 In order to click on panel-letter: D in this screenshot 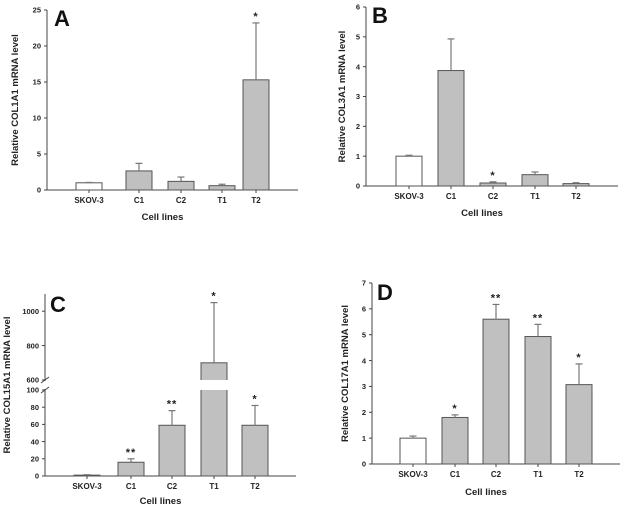, I will do `click(385, 292)`.